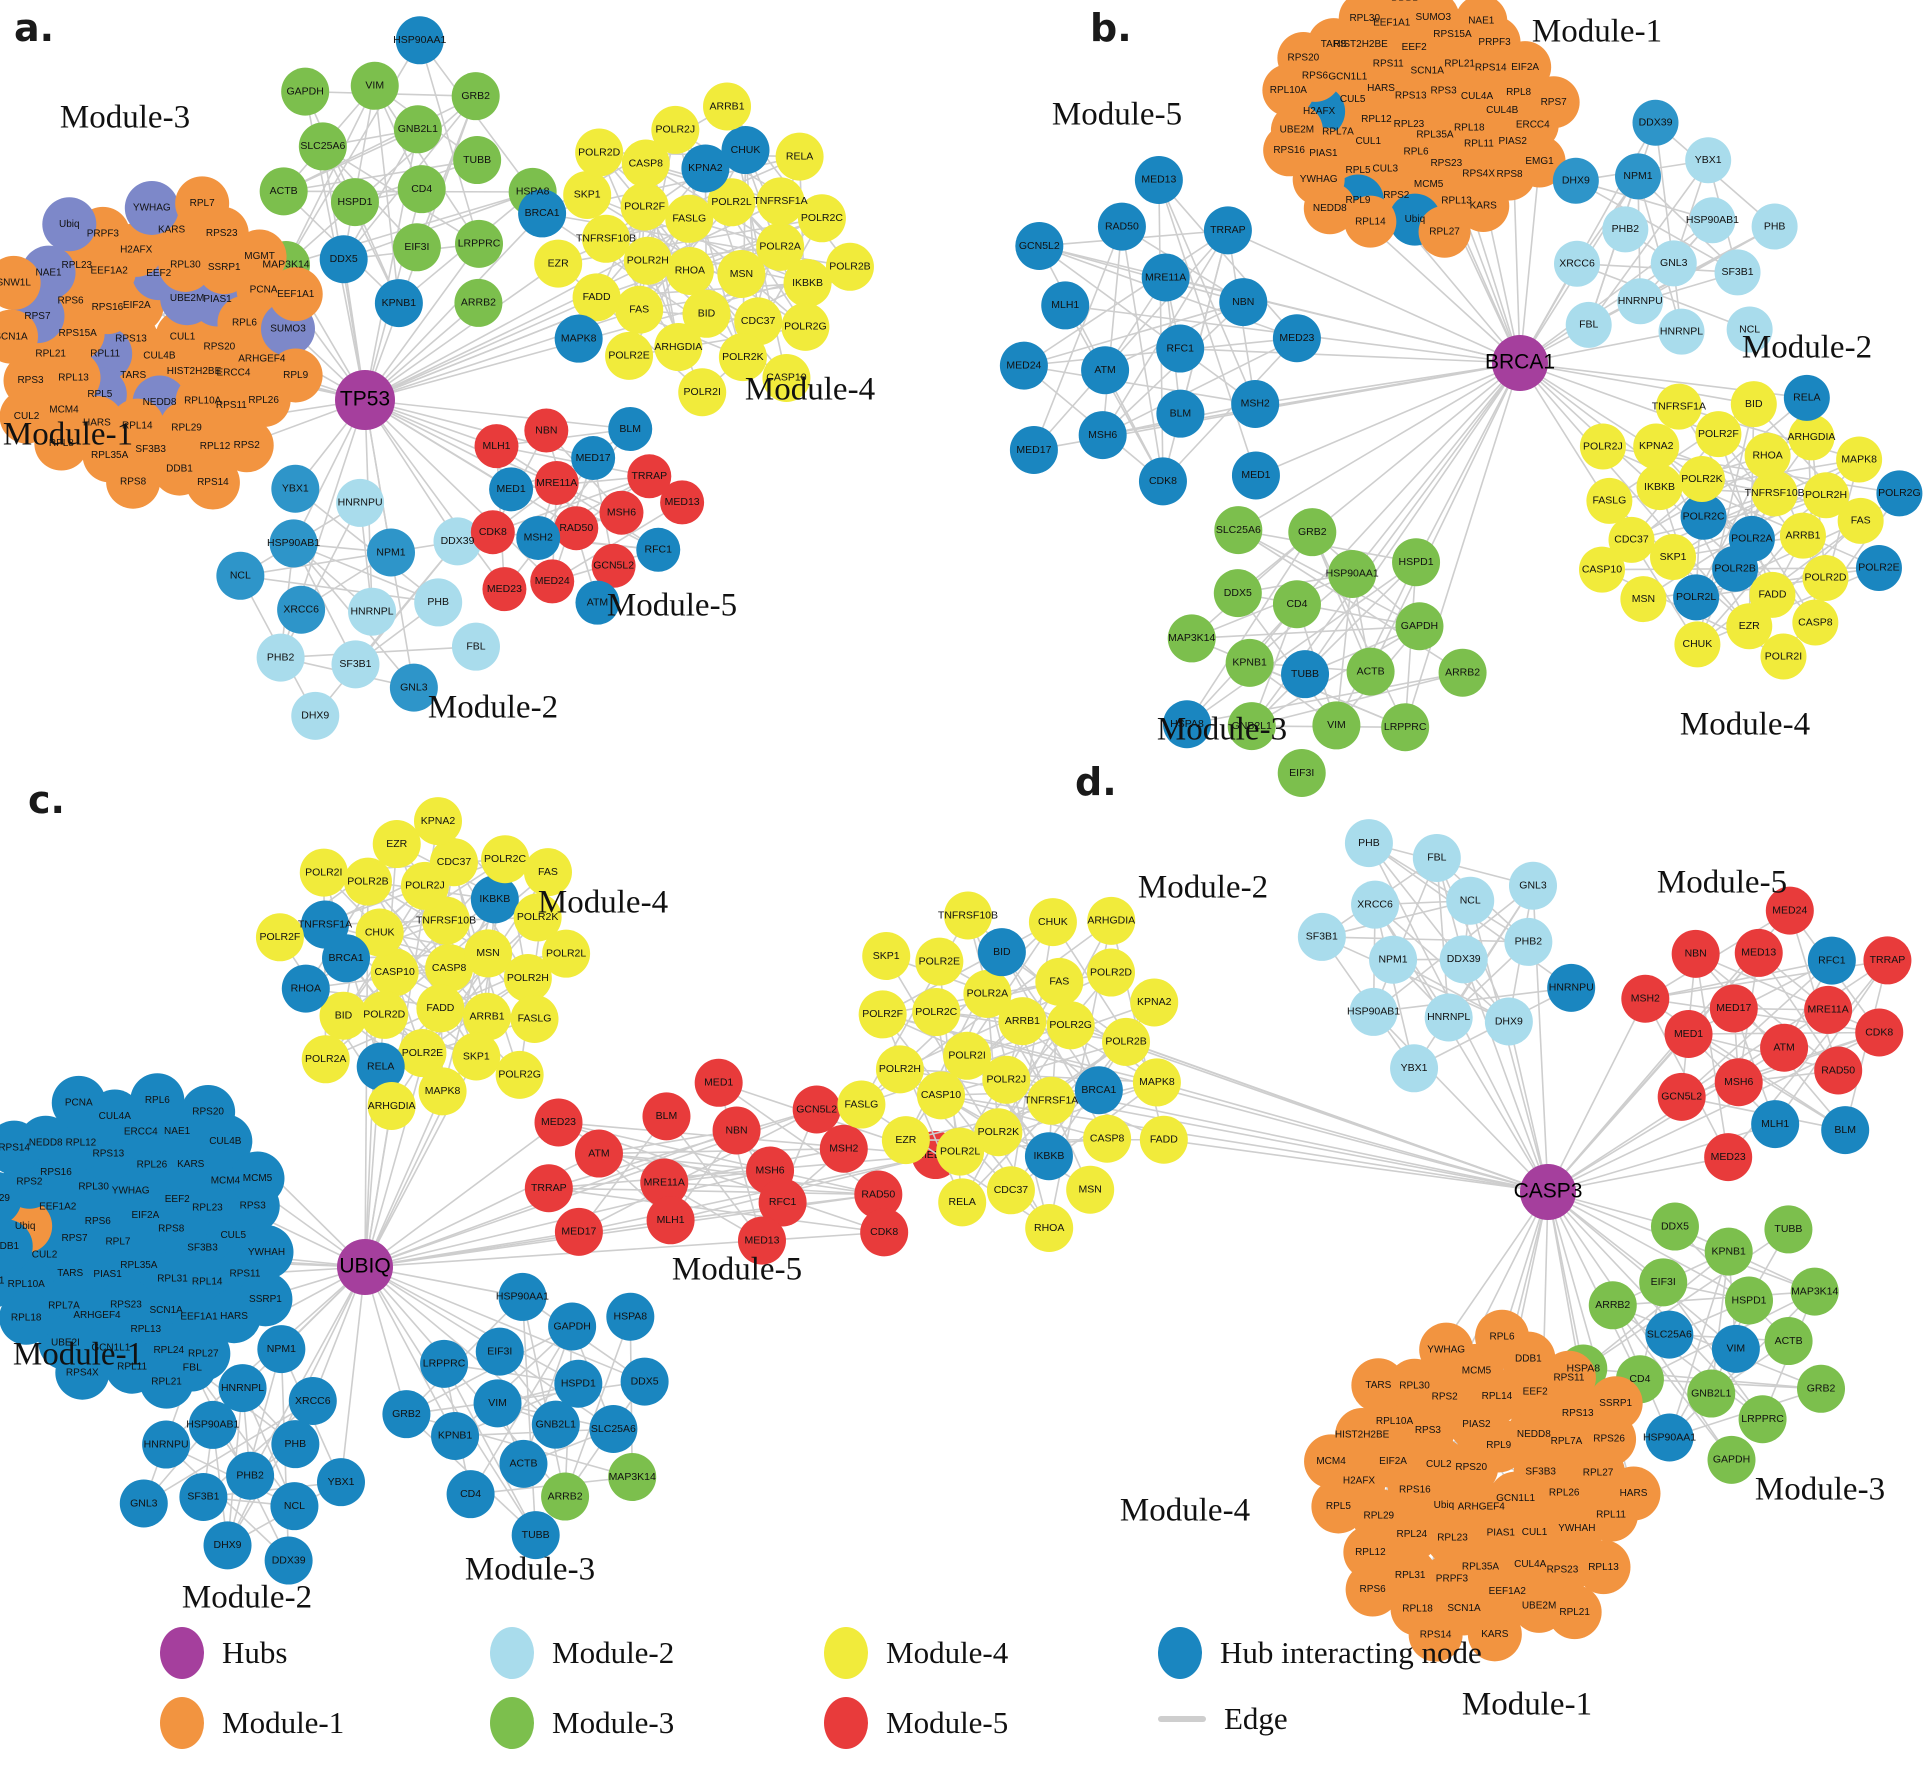 Image resolution: width=1923 pixels, height=1775 pixels. I want to click on module-label: Module-4, so click(1185, 1511).